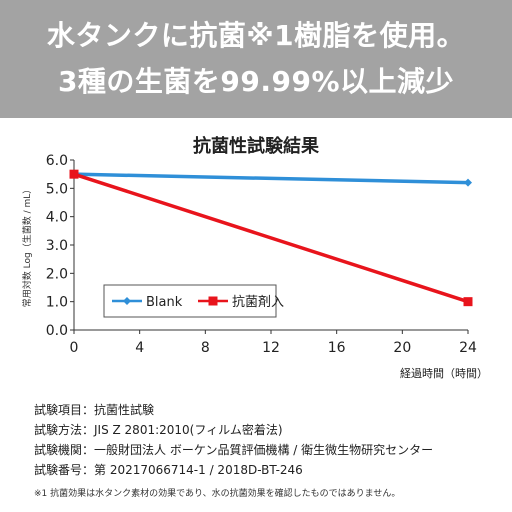 This screenshot has height=512, width=512. I want to click on x-tick-label: 16, so click(337, 348).